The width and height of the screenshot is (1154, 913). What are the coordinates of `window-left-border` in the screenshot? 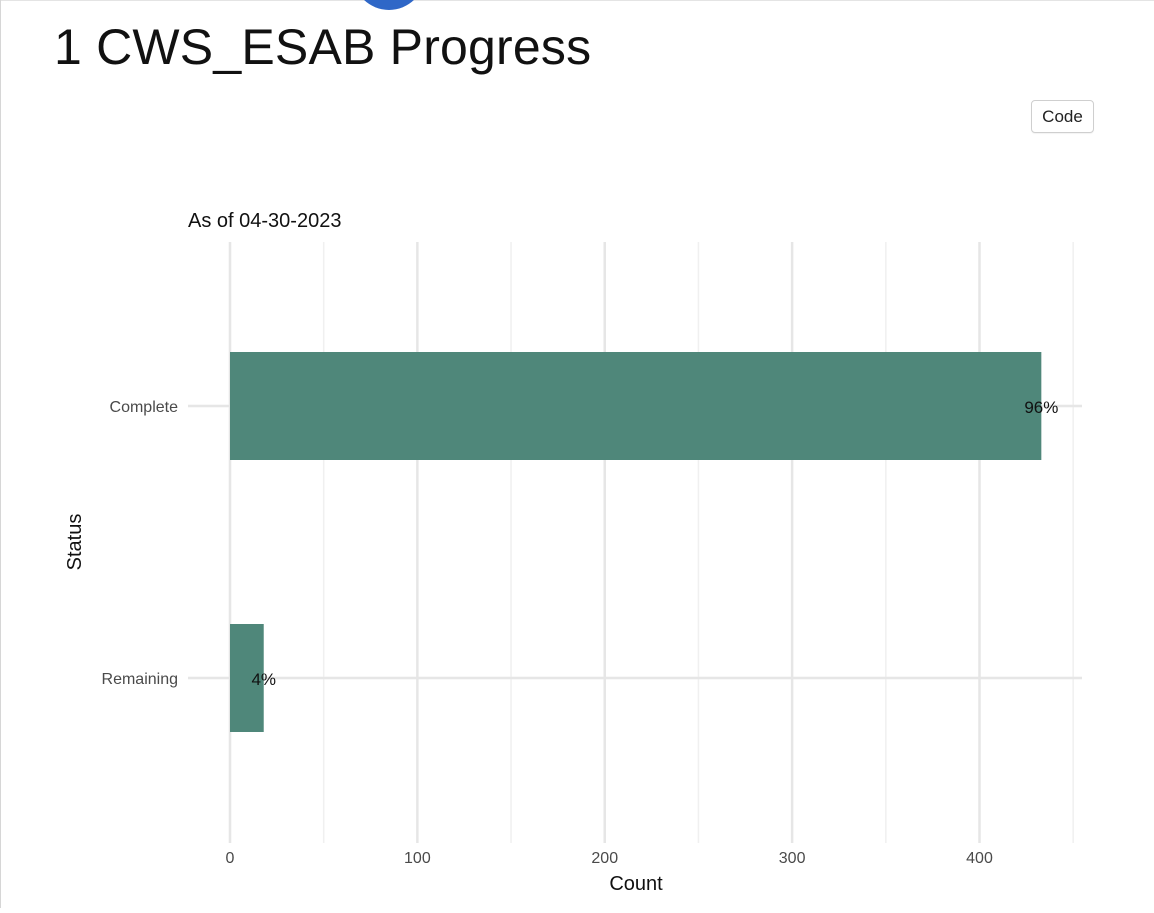 It's located at (0, 454).